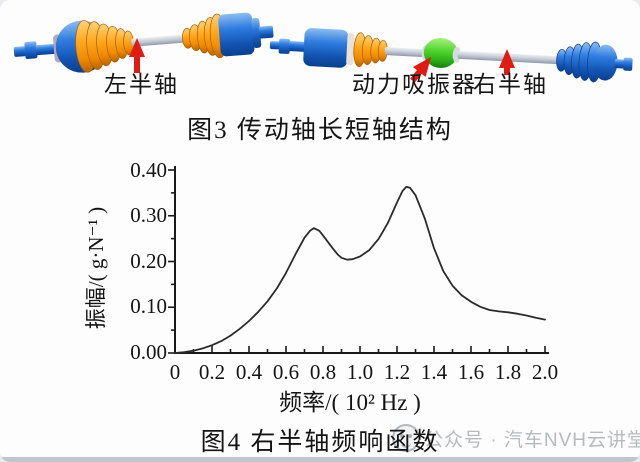  What do you see at coordinates (212, 372) in the screenshot?
I see `svg-text: 0.2` at bounding box center [212, 372].